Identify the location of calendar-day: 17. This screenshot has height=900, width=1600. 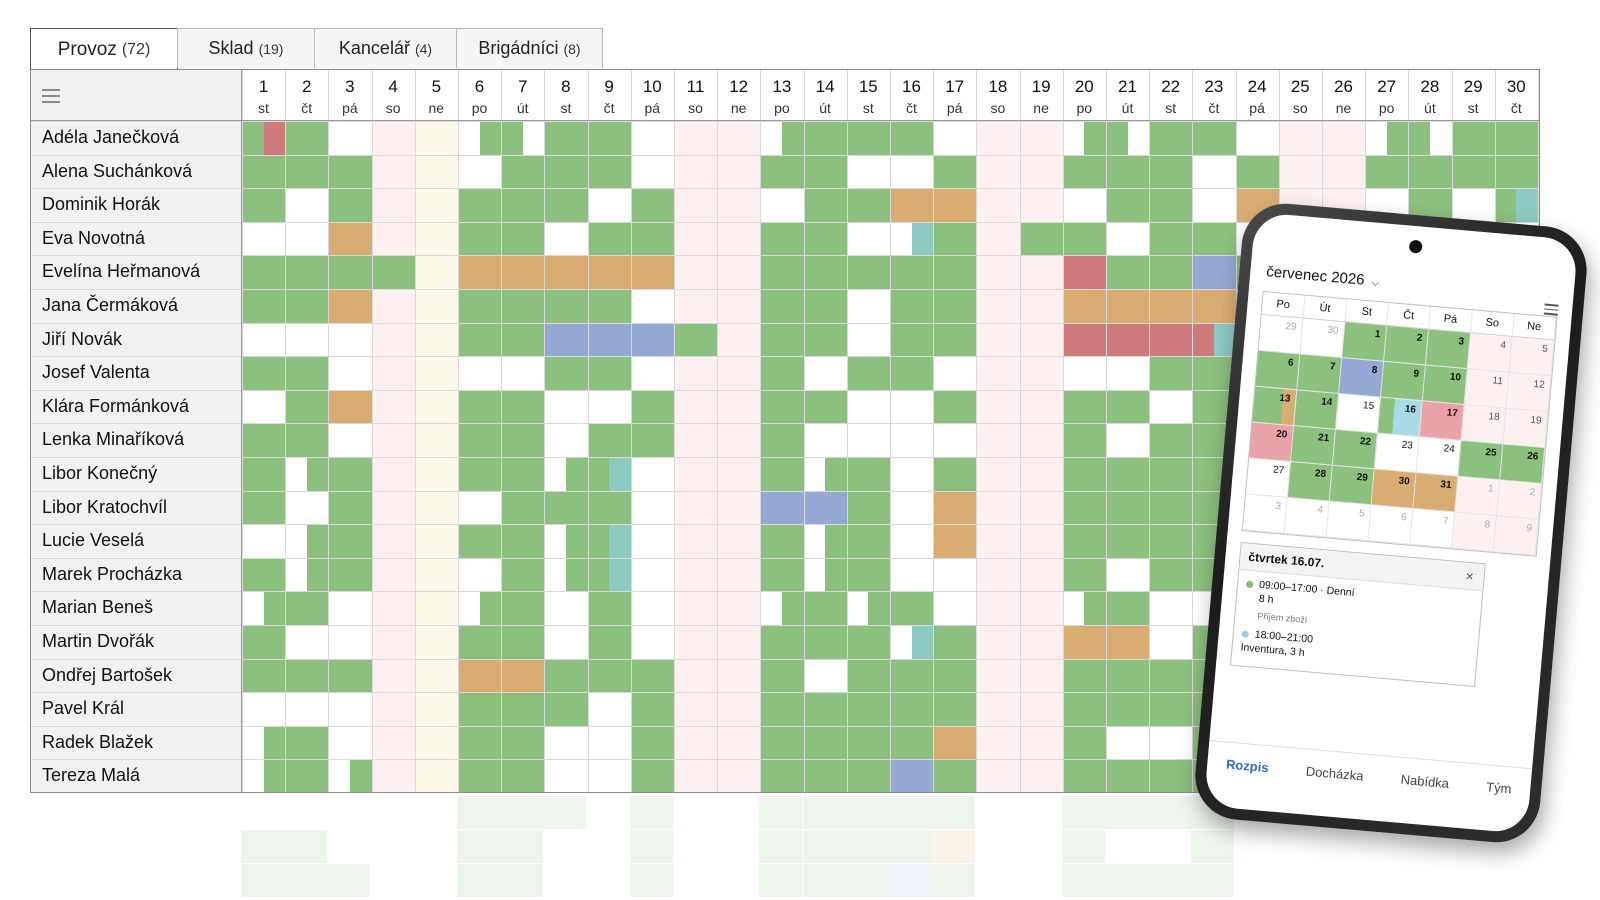
(1442, 420).